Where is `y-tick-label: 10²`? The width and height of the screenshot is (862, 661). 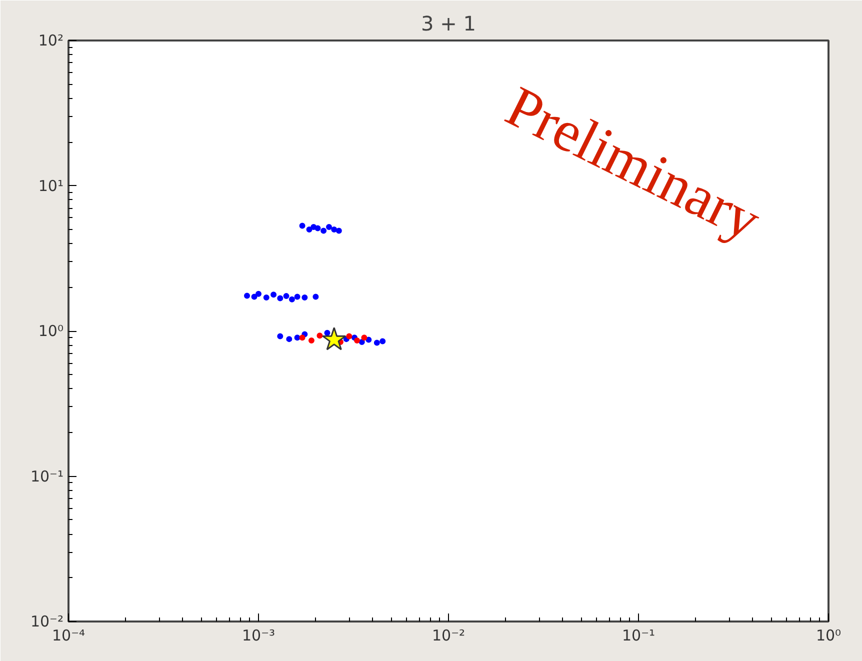 y-tick-label: 10² is located at coordinates (51, 41).